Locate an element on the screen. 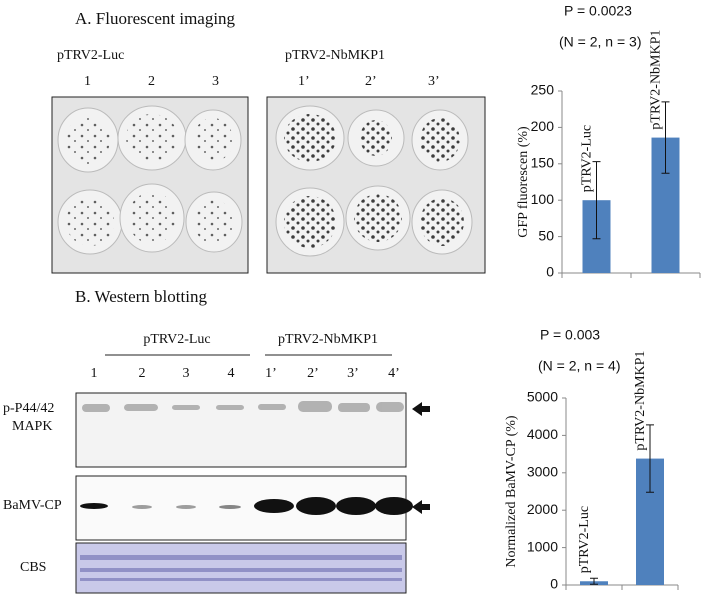 The image size is (709, 594). annotation: P = 0.0023 is located at coordinates (598, 11).